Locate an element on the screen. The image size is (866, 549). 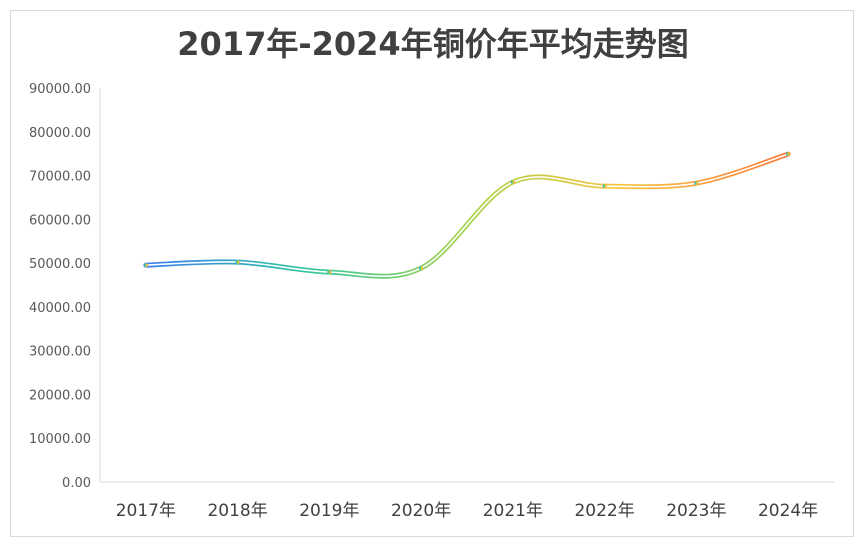
y-tick-label: 10000.00 is located at coordinates (60, 439).